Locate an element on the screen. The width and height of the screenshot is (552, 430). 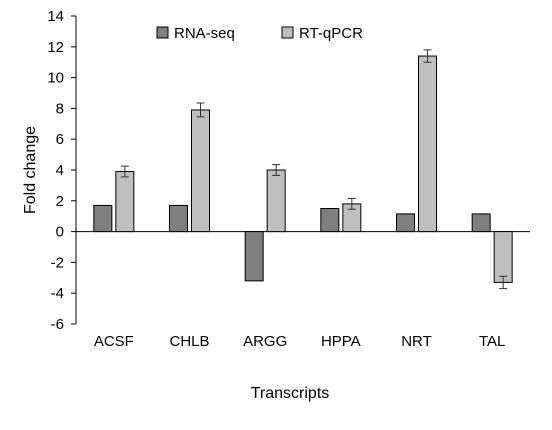
bar-rtqpcr-argg is located at coordinates (276, 201).